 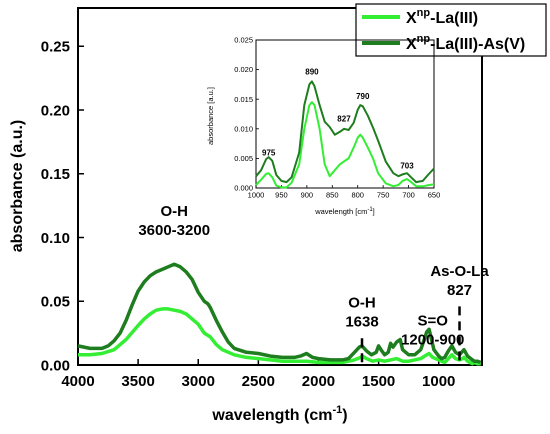 I want to click on inset-peak-label-2: 827, so click(x=344, y=119).